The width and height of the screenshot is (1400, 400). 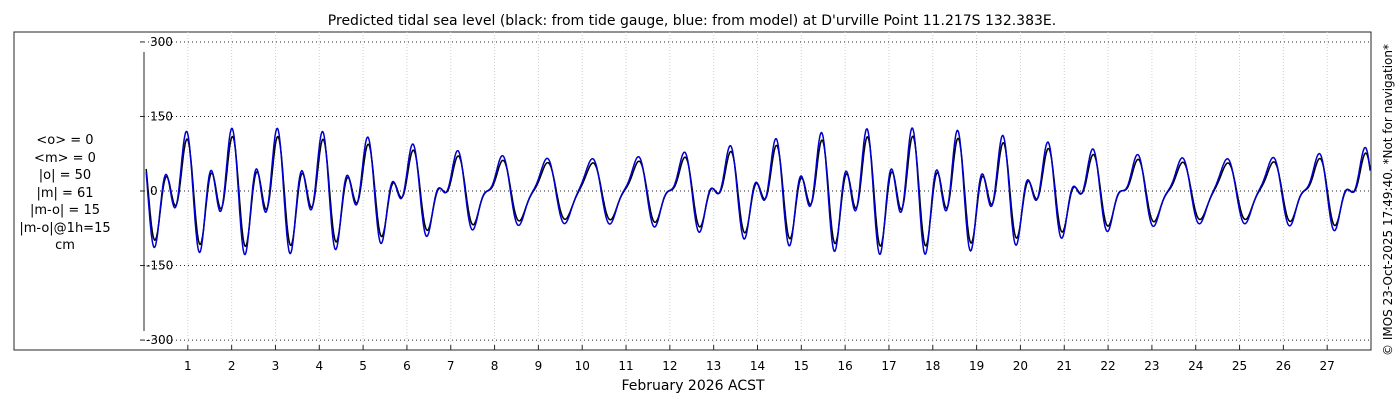 I want to click on y-tick-label--300: -300, so click(x=159, y=340).